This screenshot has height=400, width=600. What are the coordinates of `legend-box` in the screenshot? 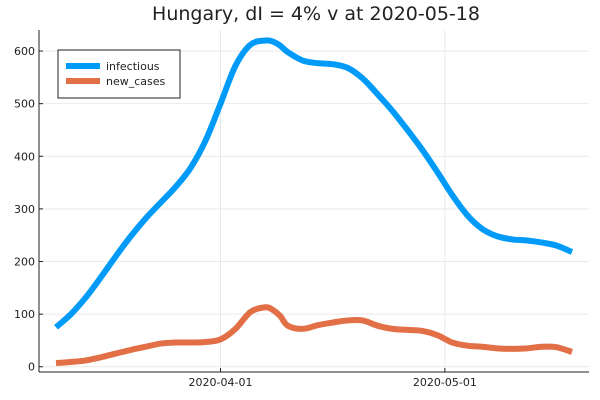 It's located at (119, 74).